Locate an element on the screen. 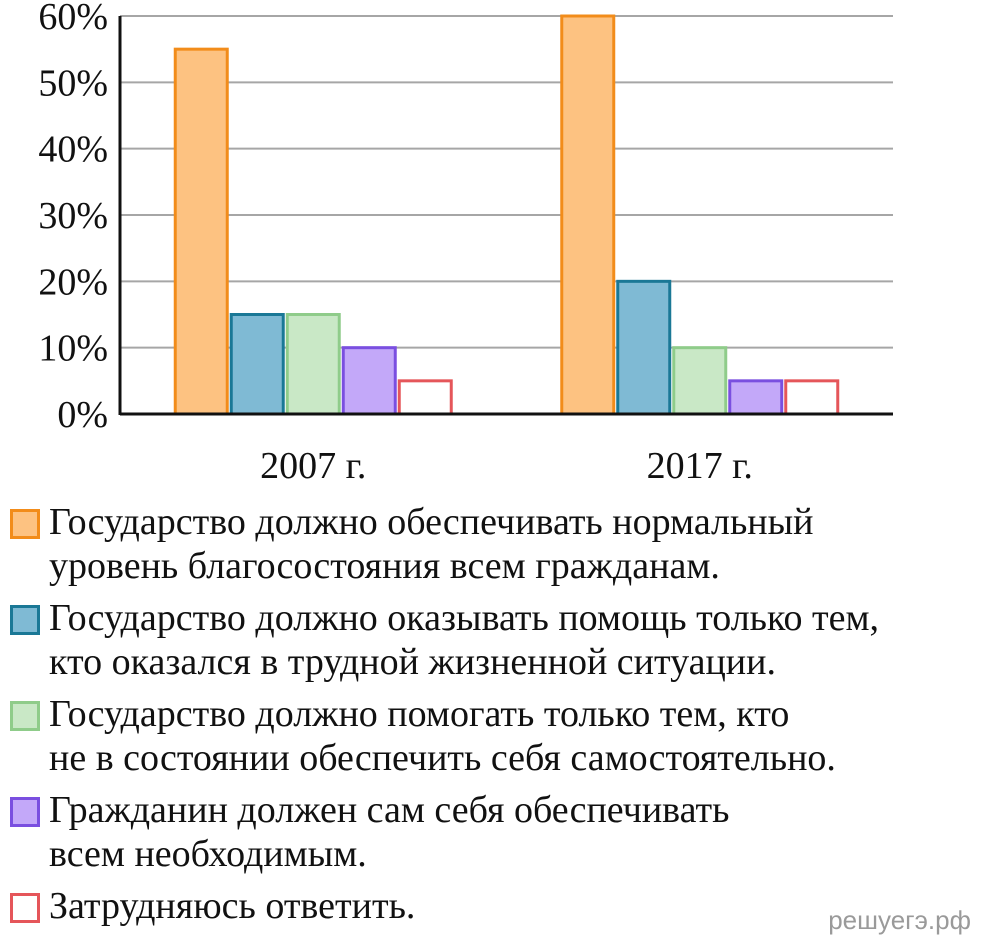 Image resolution: width=989 pixels, height=950 pixels. y-tick-label: 10% is located at coordinates (73, 349).